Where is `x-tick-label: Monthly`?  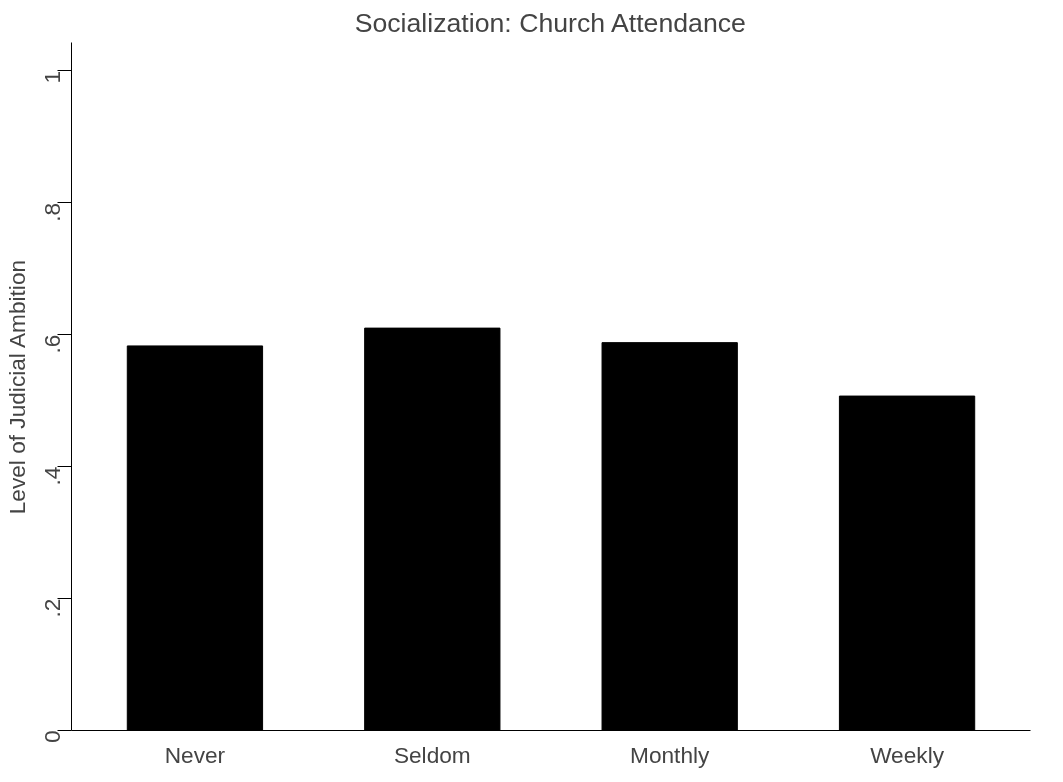 x-tick-label: Monthly is located at coordinates (670, 754).